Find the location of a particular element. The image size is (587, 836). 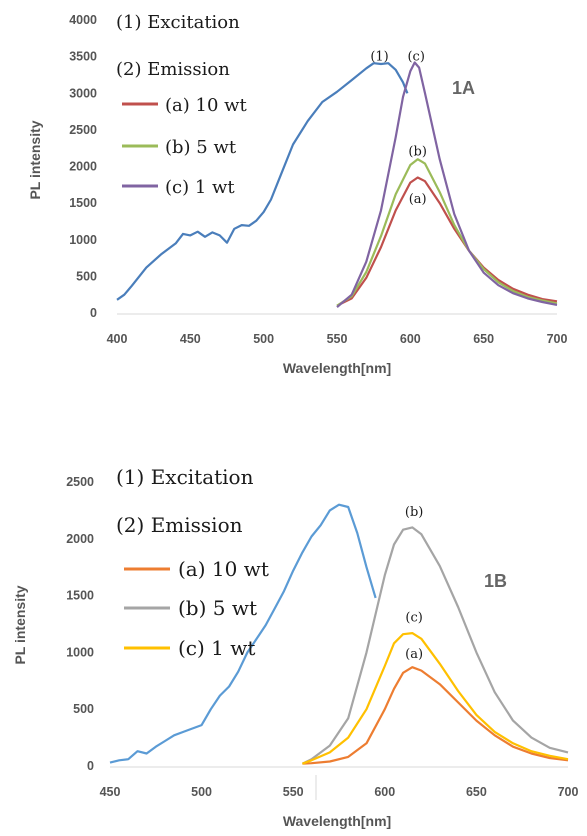

peak-annotations: (1) (c) (b) (a) is located at coordinates (398, 128).